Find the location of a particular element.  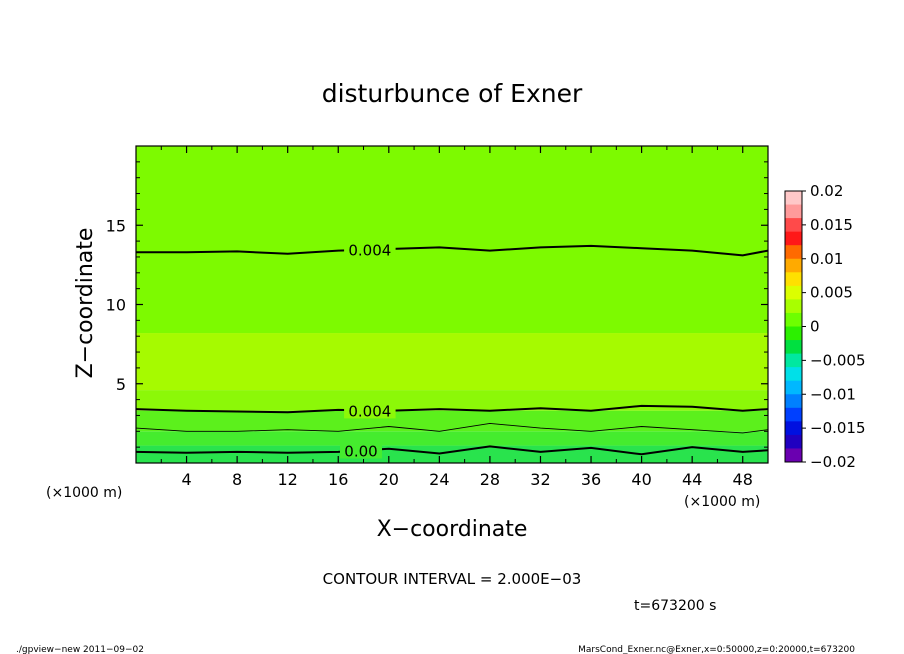

x-tick-label-36: 36 is located at coordinates (591, 479).